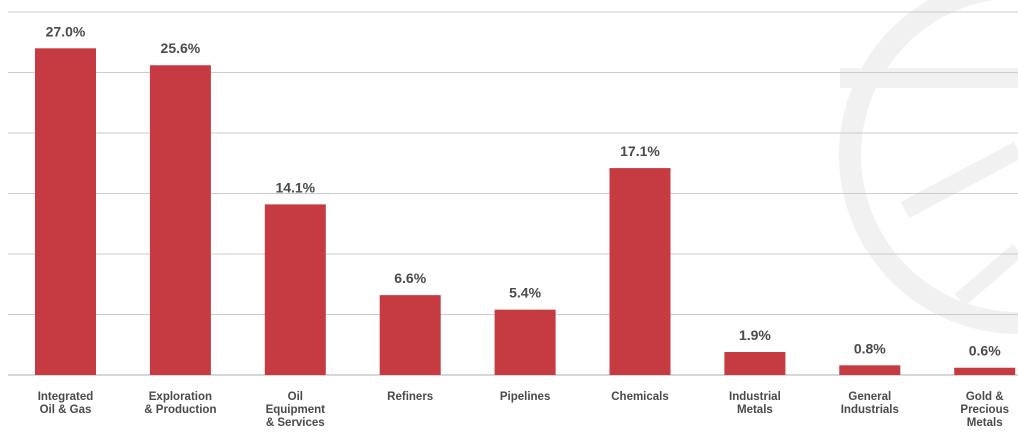 Image resolution: width=1018 pixels, height=435 pixels. Describe the element at coordinates (296, 410) in the screenshot. I see `x-tick-label: Oil Equipment & Services` at that location.